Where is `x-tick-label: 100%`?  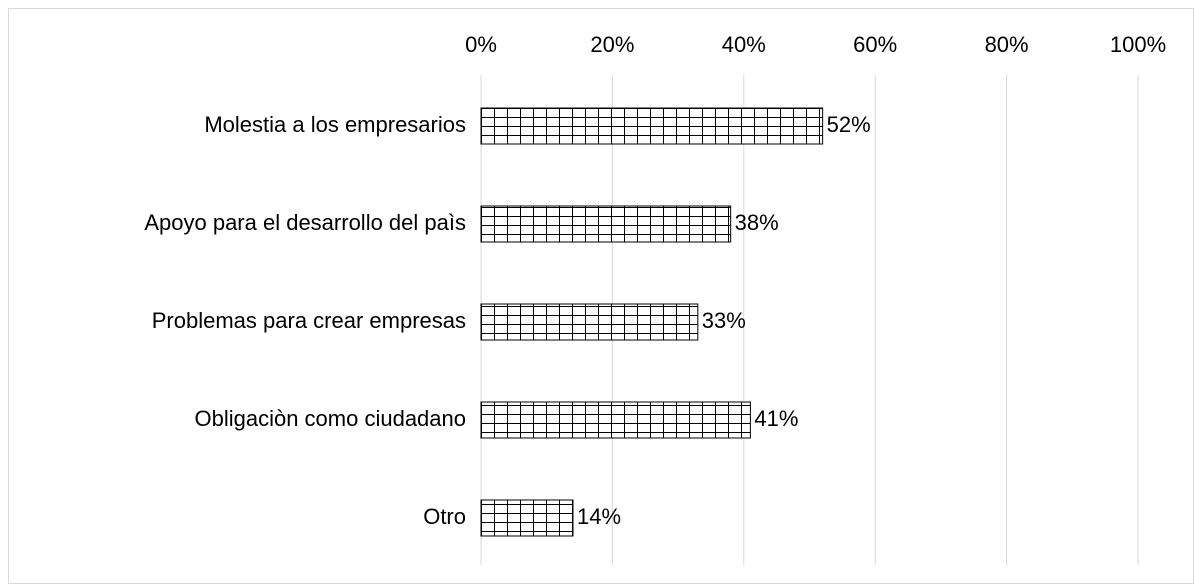 x-tick-label: 100% is located at coordinates (1138, 44).